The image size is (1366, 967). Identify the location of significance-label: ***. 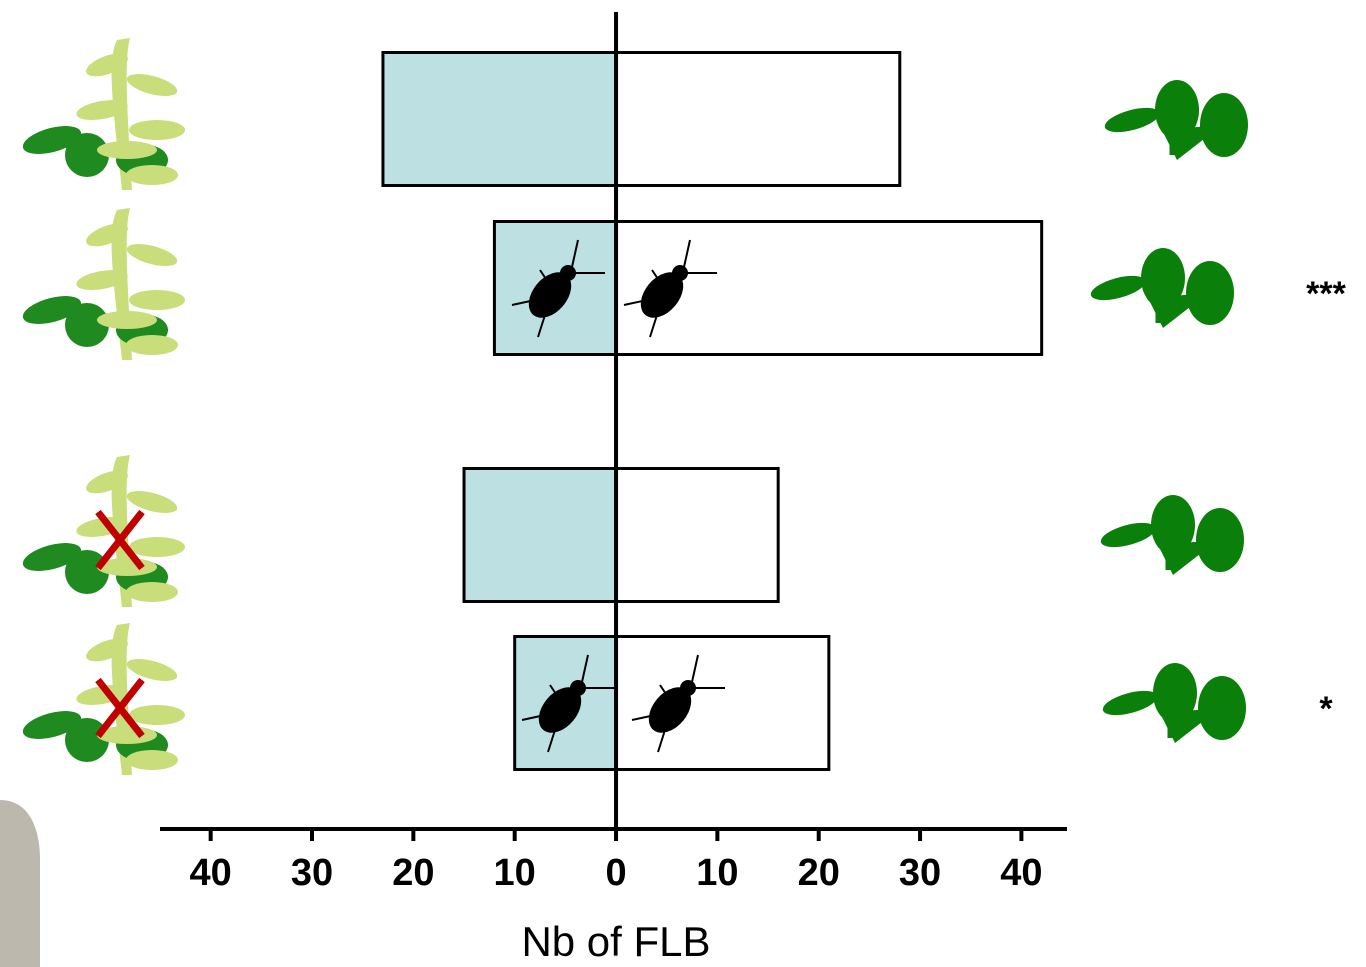
(1326, 294).